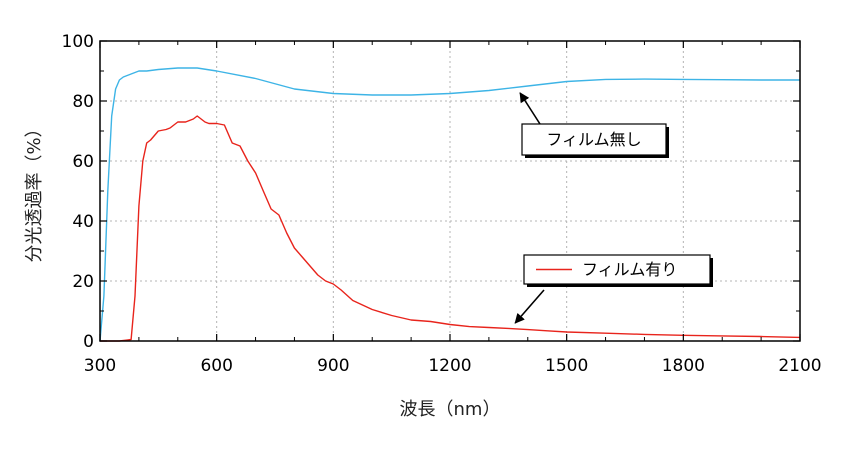 The width and height of the screenshot is (850, 450). What do you see at coordinates (83, 282) in the screenshot?
I see `y-tick-label: 20` at bounding box center [83, 282].